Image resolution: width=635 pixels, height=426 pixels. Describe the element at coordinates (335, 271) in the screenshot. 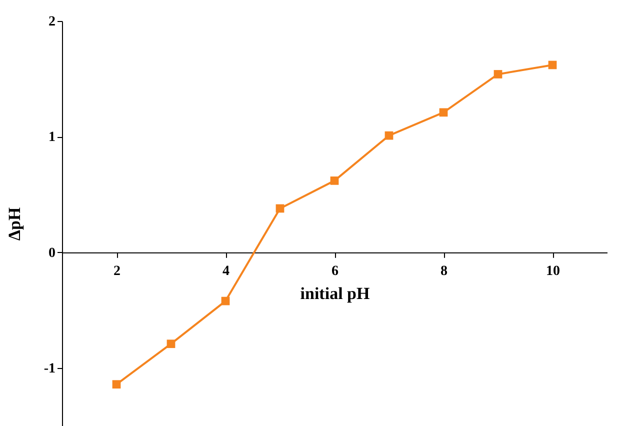

I see `x-tick-label: 6` at that location.